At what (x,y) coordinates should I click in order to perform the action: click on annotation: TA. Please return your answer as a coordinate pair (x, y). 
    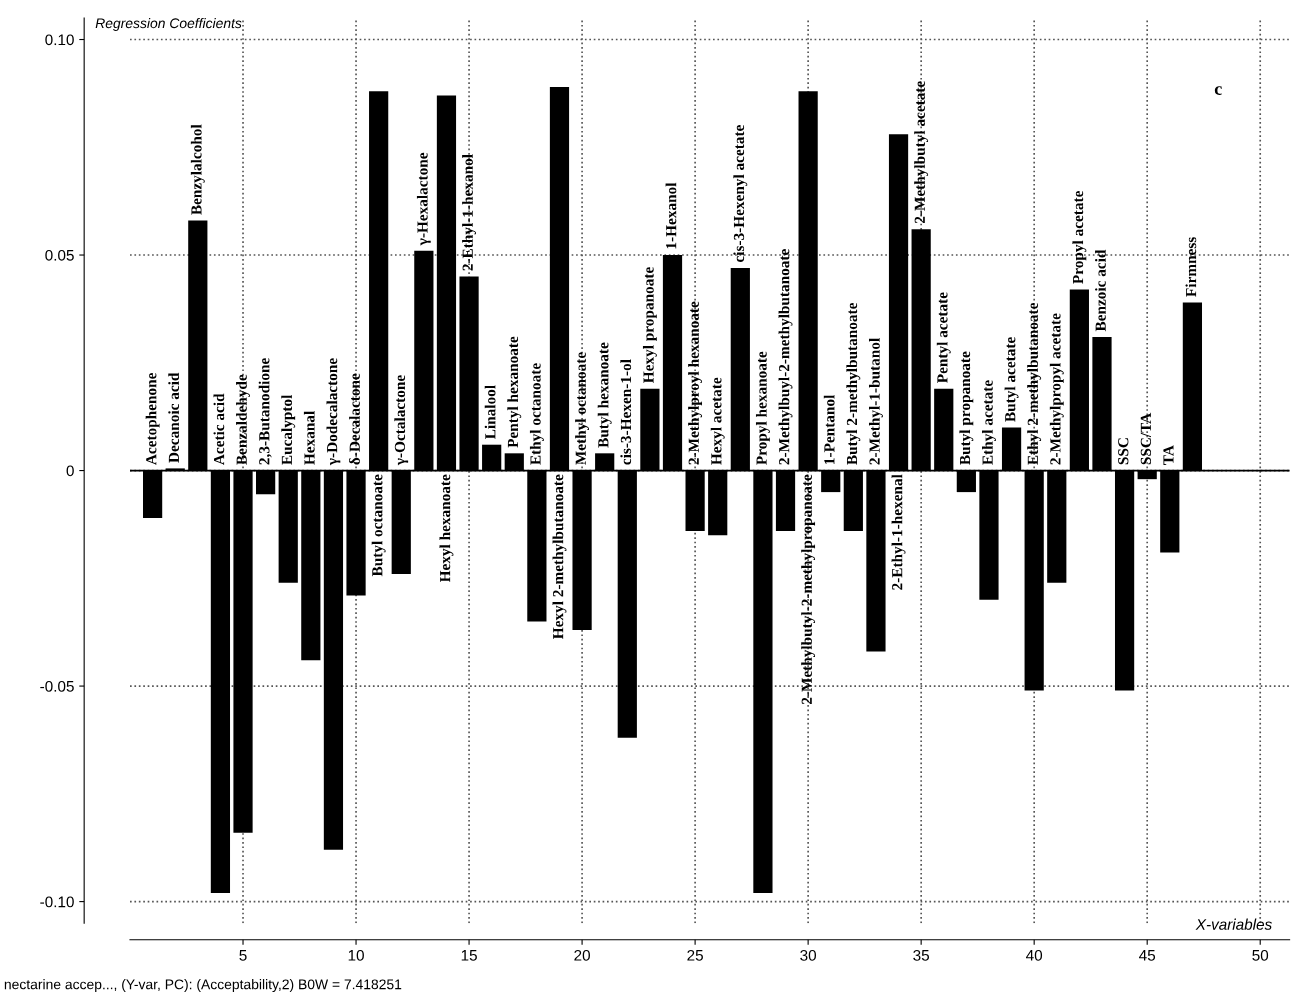
    Looking at the image, I should click on (1168, 455).